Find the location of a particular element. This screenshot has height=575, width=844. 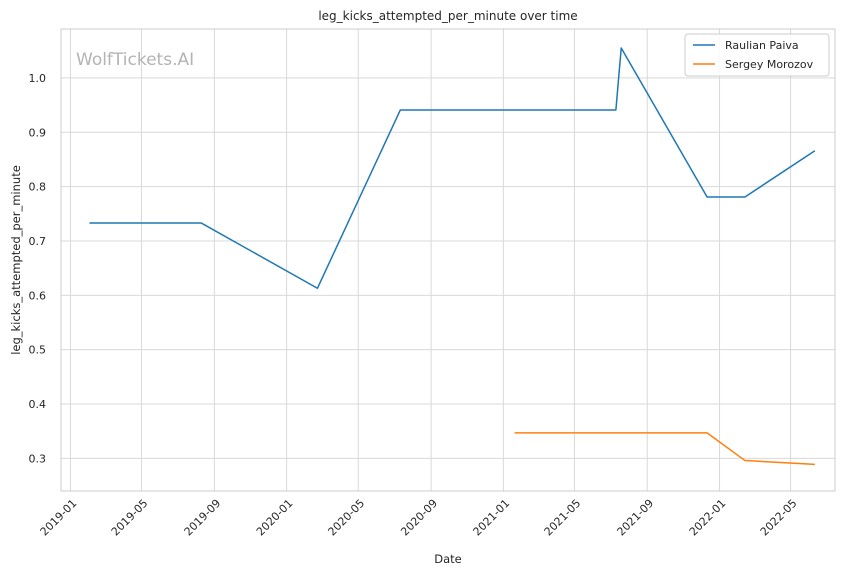

x-tick-label: 2019-05 is located at coordinates (130, 518).